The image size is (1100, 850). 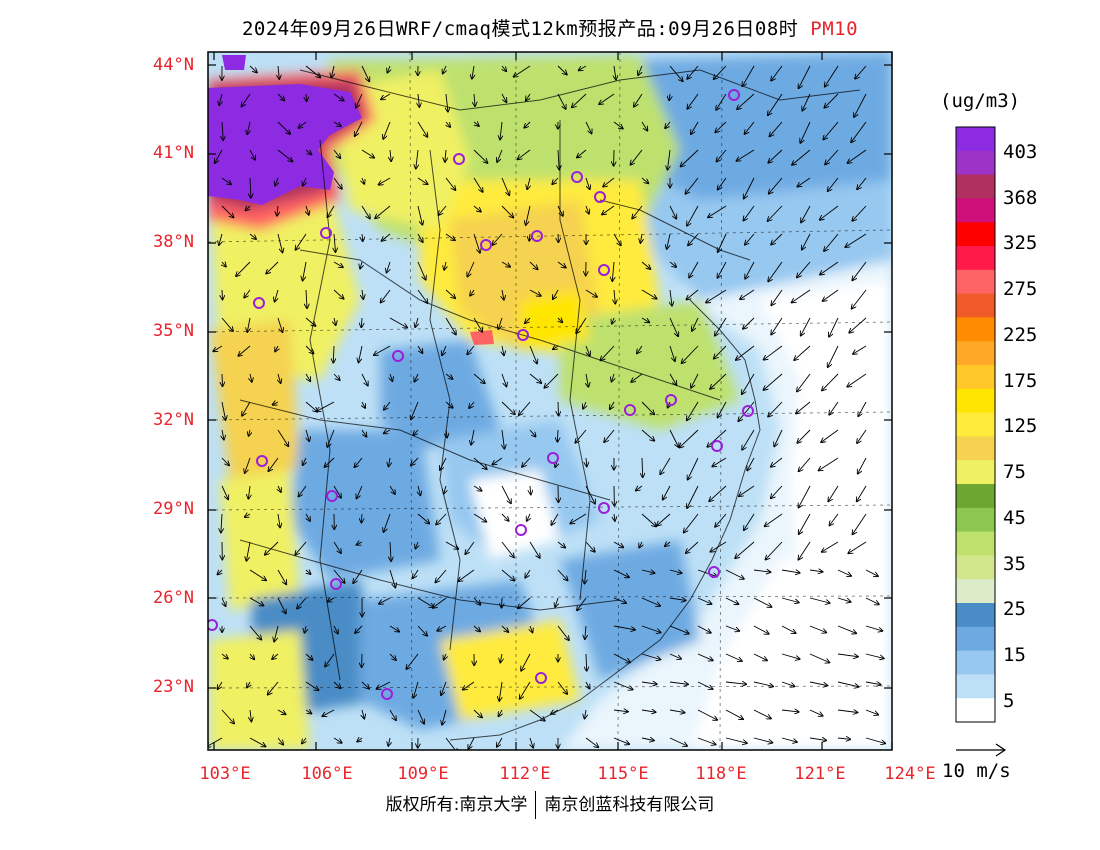 I want to click on lon-label: 106°E, so click(x=327, y=774).